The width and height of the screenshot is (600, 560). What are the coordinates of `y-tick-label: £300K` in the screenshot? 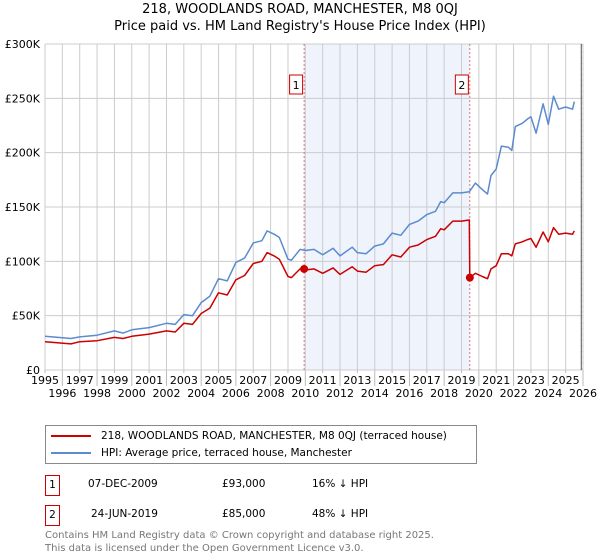 It's located at (23, 44).